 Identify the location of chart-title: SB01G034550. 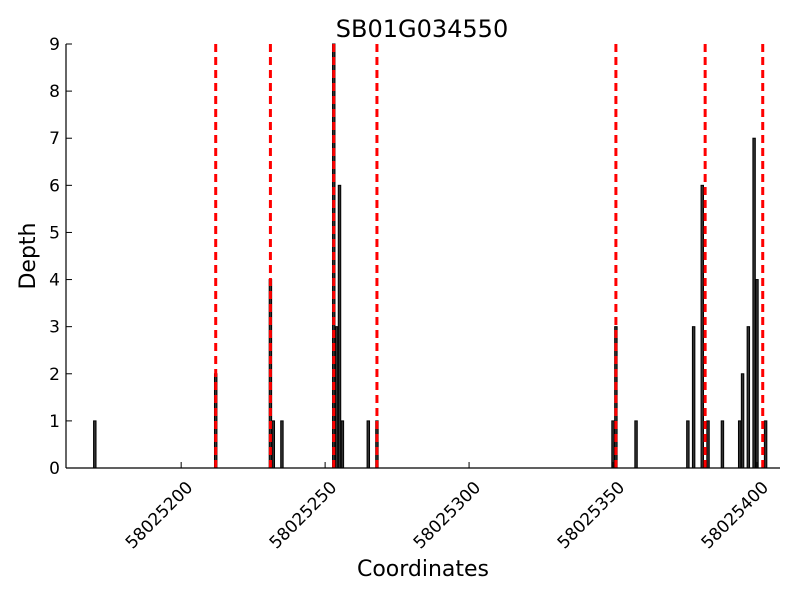
(422, 29).